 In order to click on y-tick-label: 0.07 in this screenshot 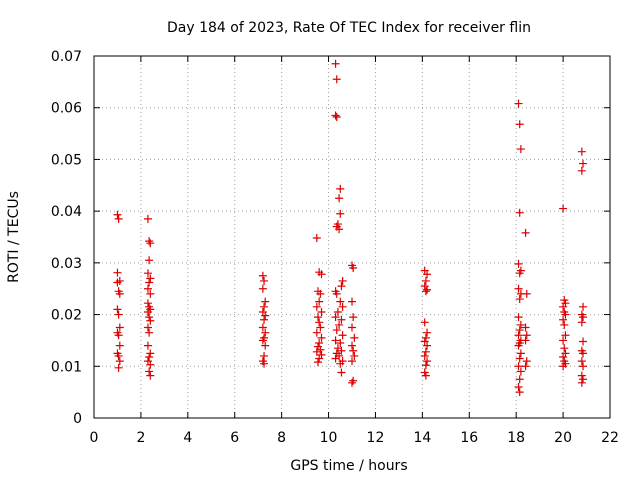, I will do `click(66, 57)`.